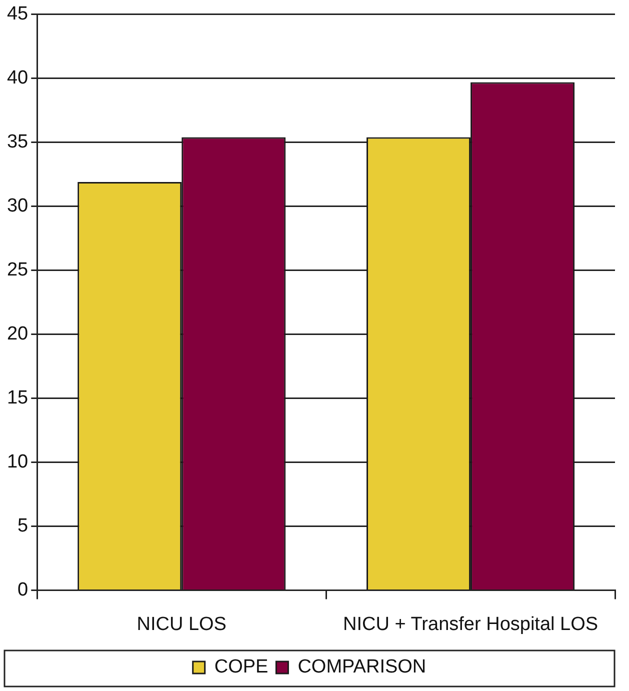 This screenshot has width=629, height=691. Describe the element at coordinates (181, 624) in the screenshot. I see `x-tick-label: NICU LOS` at that location.